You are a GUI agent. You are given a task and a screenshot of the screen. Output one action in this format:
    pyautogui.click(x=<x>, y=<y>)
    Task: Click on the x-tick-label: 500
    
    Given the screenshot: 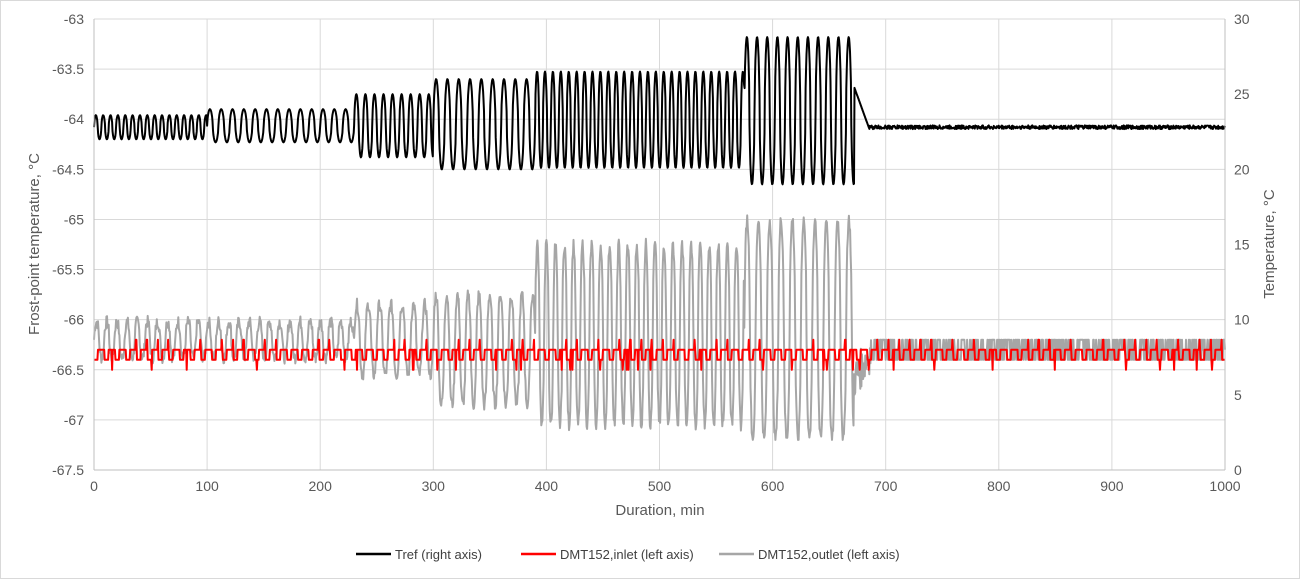 What is the action you would take?
    pyautogui.click(x=660, y=486)
    